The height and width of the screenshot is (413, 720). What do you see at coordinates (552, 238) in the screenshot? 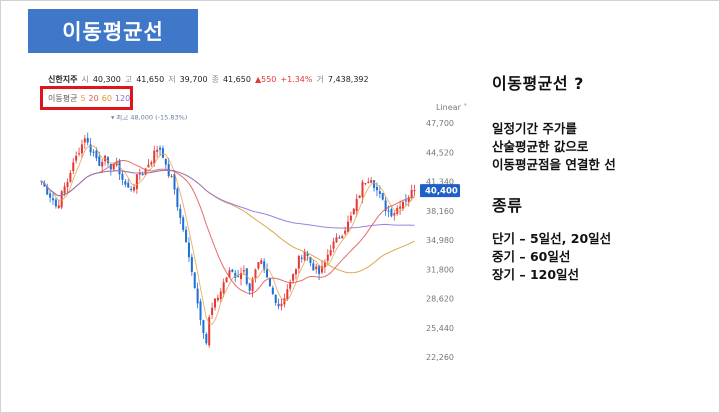
I see `kind-line-1: 단기 – 5일선, 20일선` at bounding box center [552, 238].